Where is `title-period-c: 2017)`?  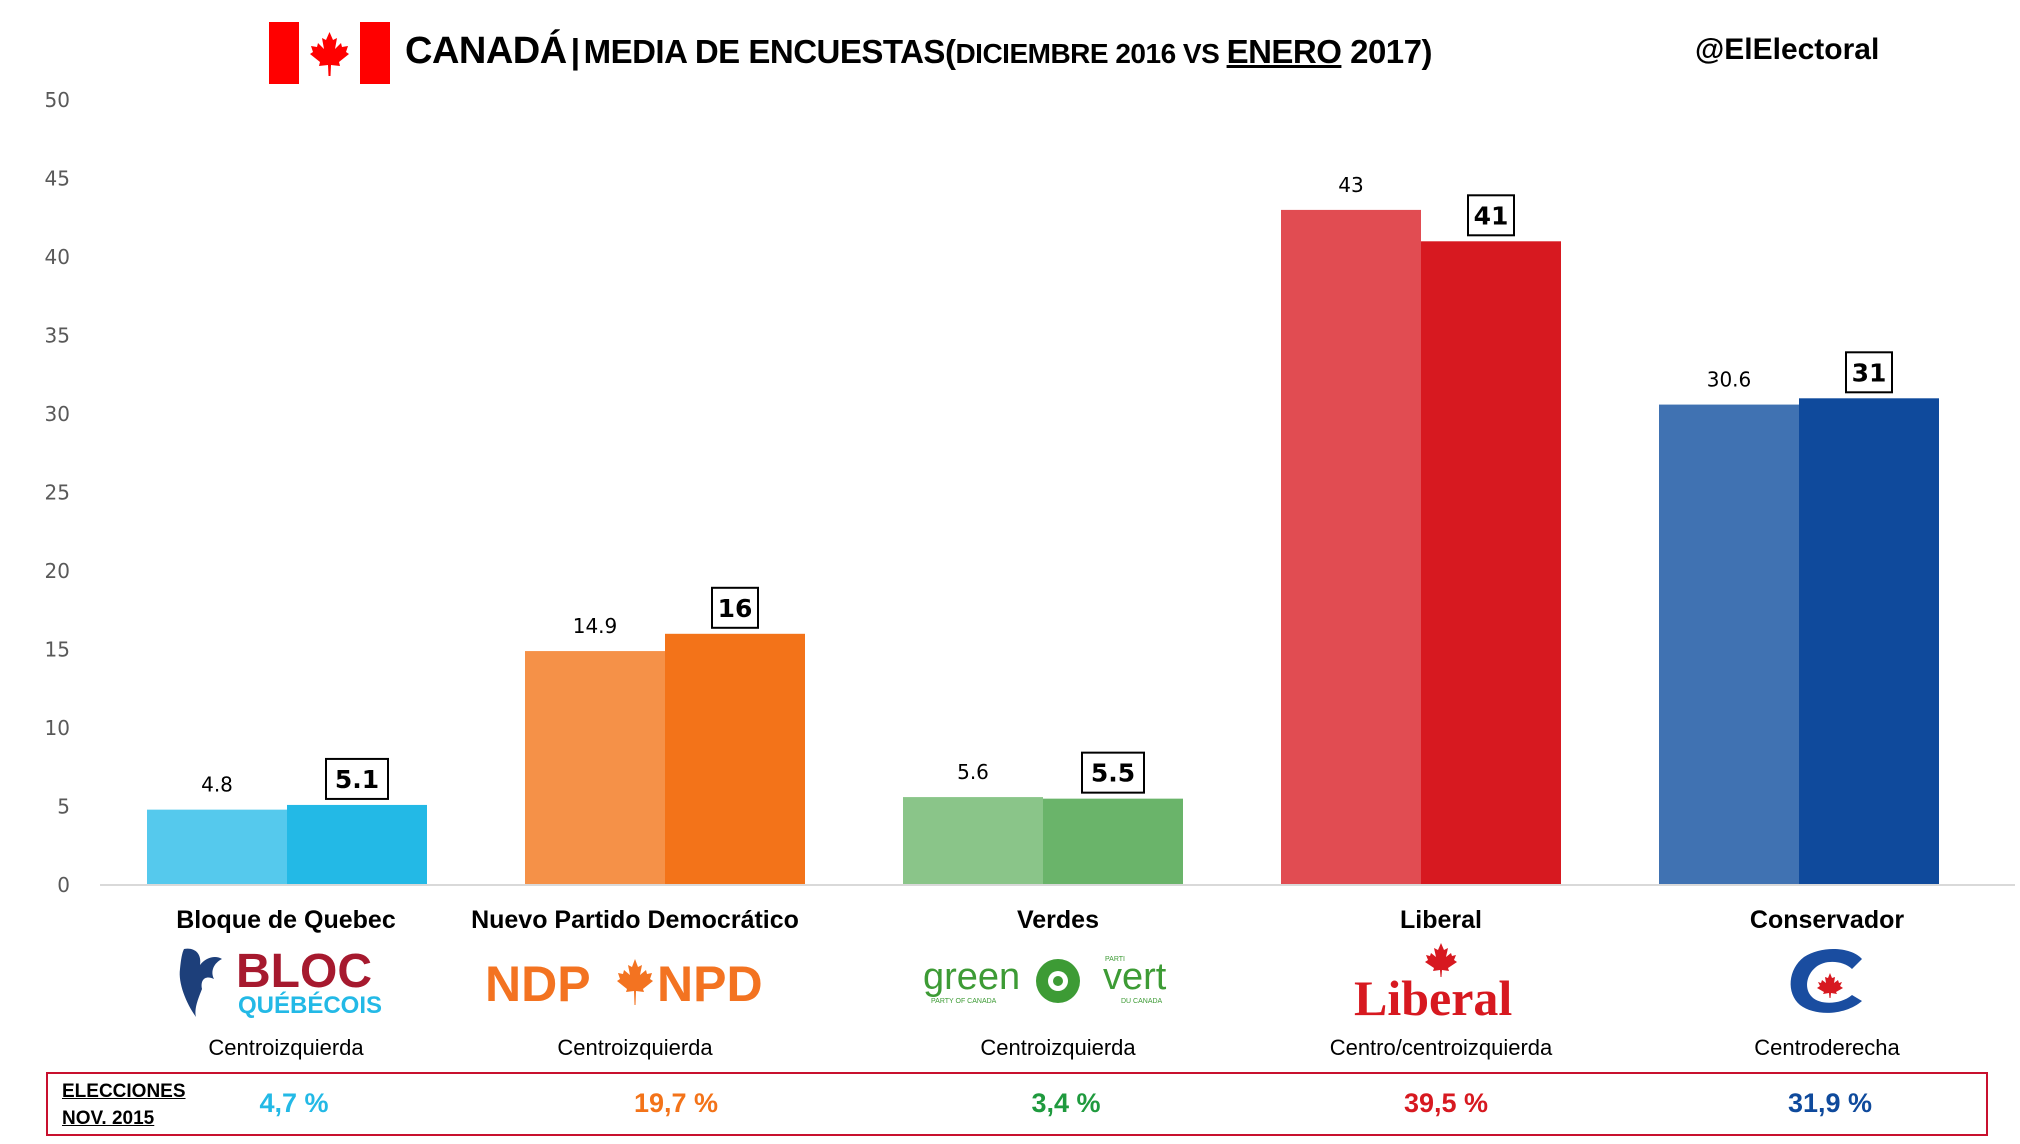 title-period-c: 2017) is located at coordinates (1386, 51).